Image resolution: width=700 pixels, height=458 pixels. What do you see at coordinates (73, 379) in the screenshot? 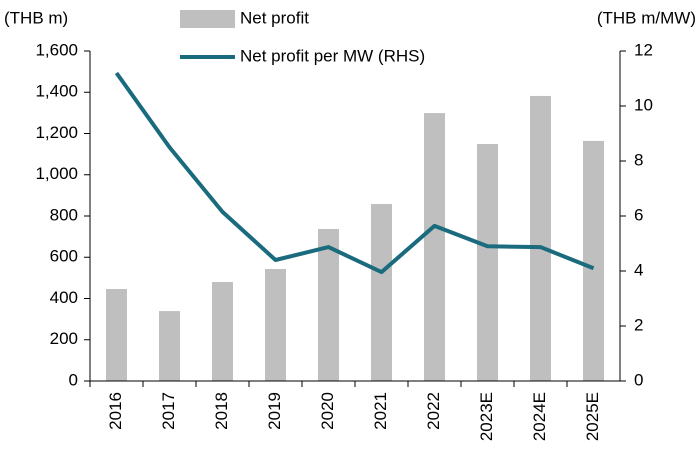
I see `y-tick-label: 0` at bounding box center [73, 379].